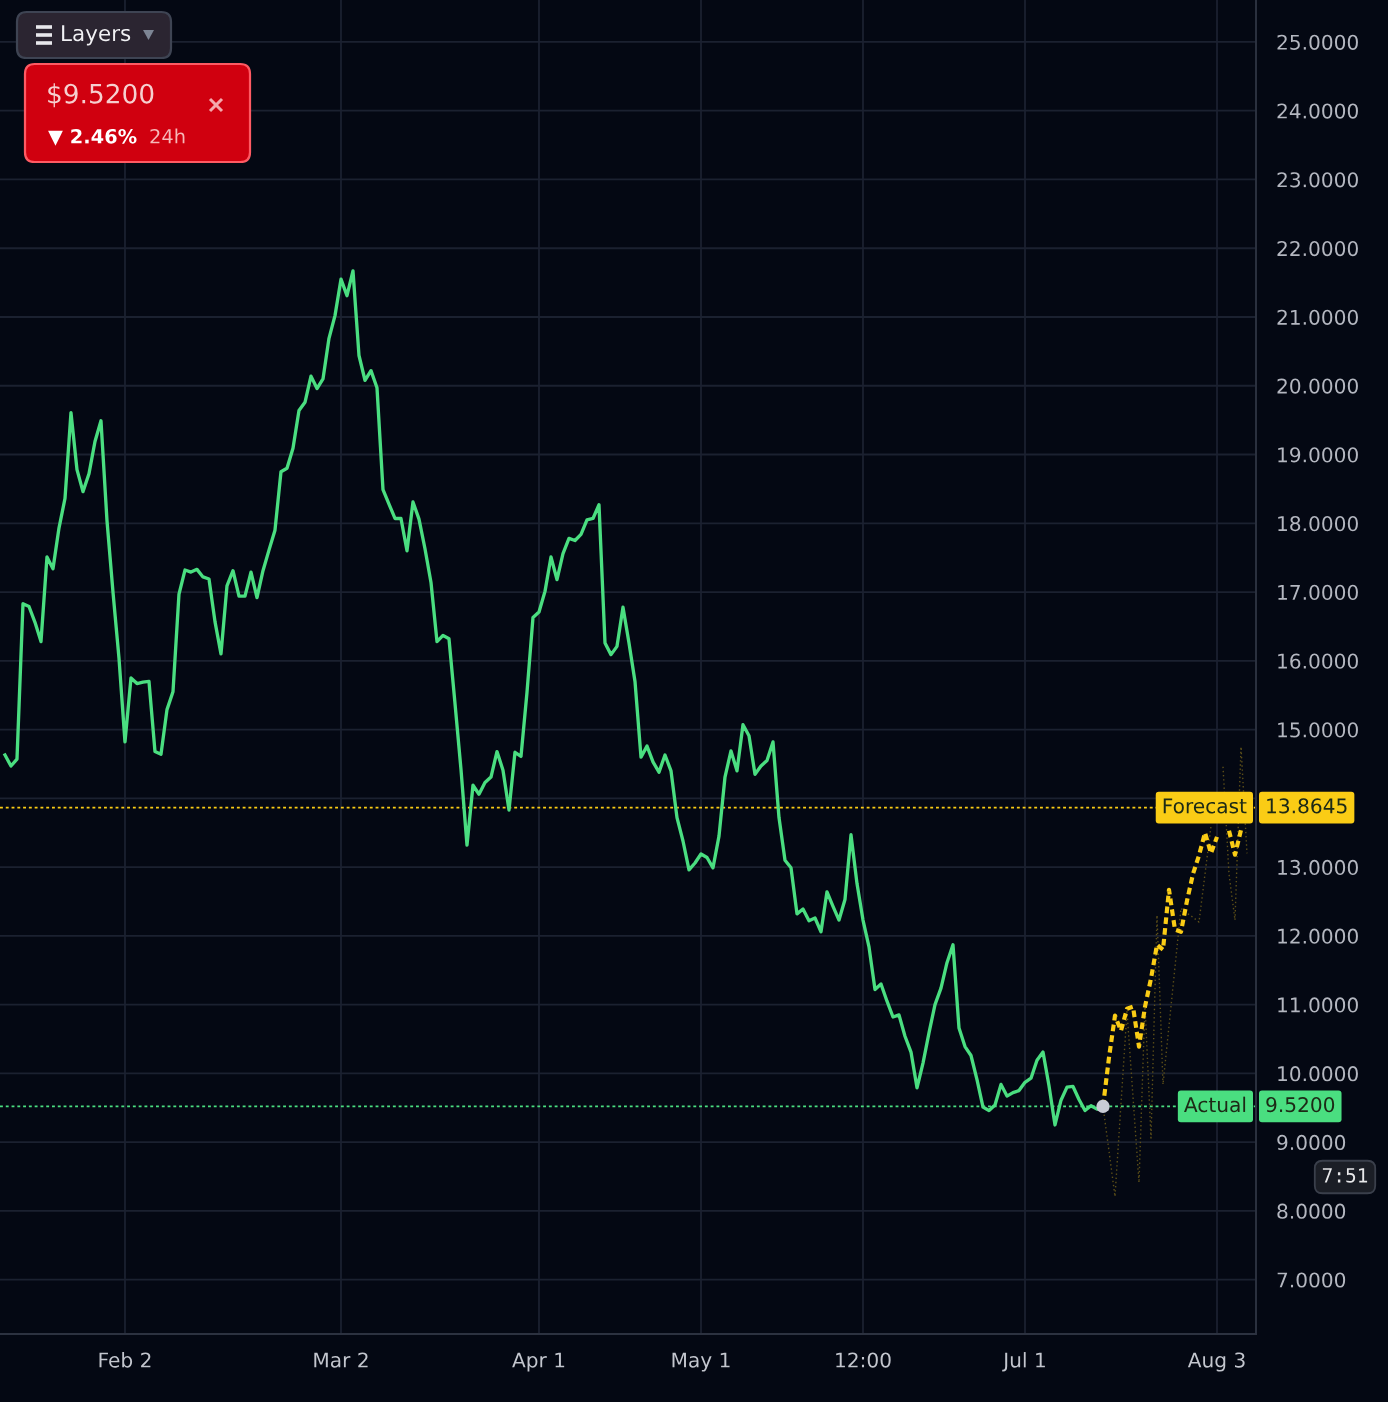  What do you see at coordinates (1317, 180) in the screenshot?
I see `y-tick-label: 23.0000` at bounding box center [1317, 180].